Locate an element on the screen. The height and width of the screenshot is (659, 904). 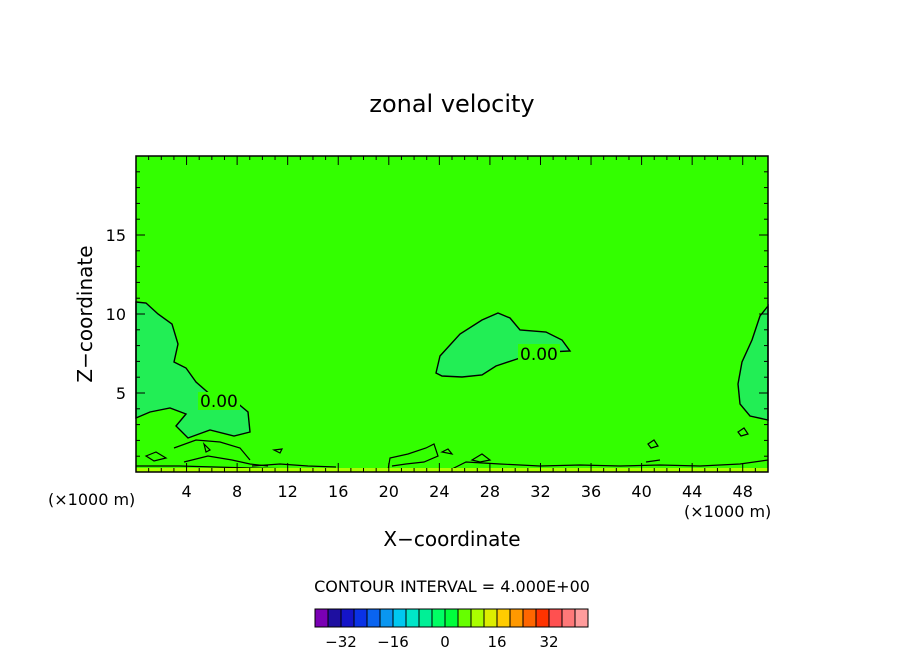
contour-label-left: 0.00 is located at coordinates (219, 402).